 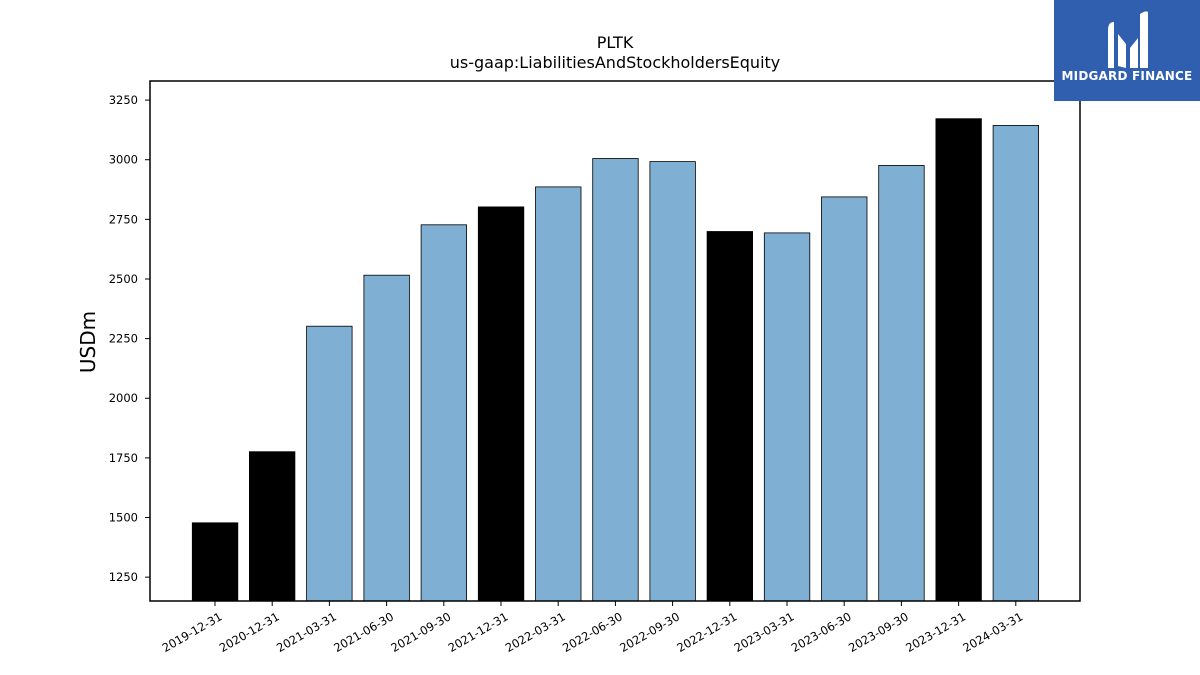 What do you see at coordinates (123, 160) in the screenshot?
I see `y-tick-label: 3000` at bounding box center [123, 160].